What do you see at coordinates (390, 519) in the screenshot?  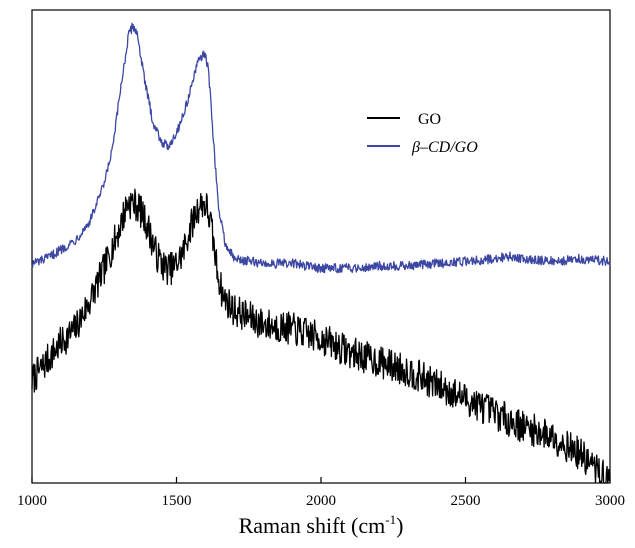 I see `x-axis-title-superscript: -1` at bounding box center [390, 519].